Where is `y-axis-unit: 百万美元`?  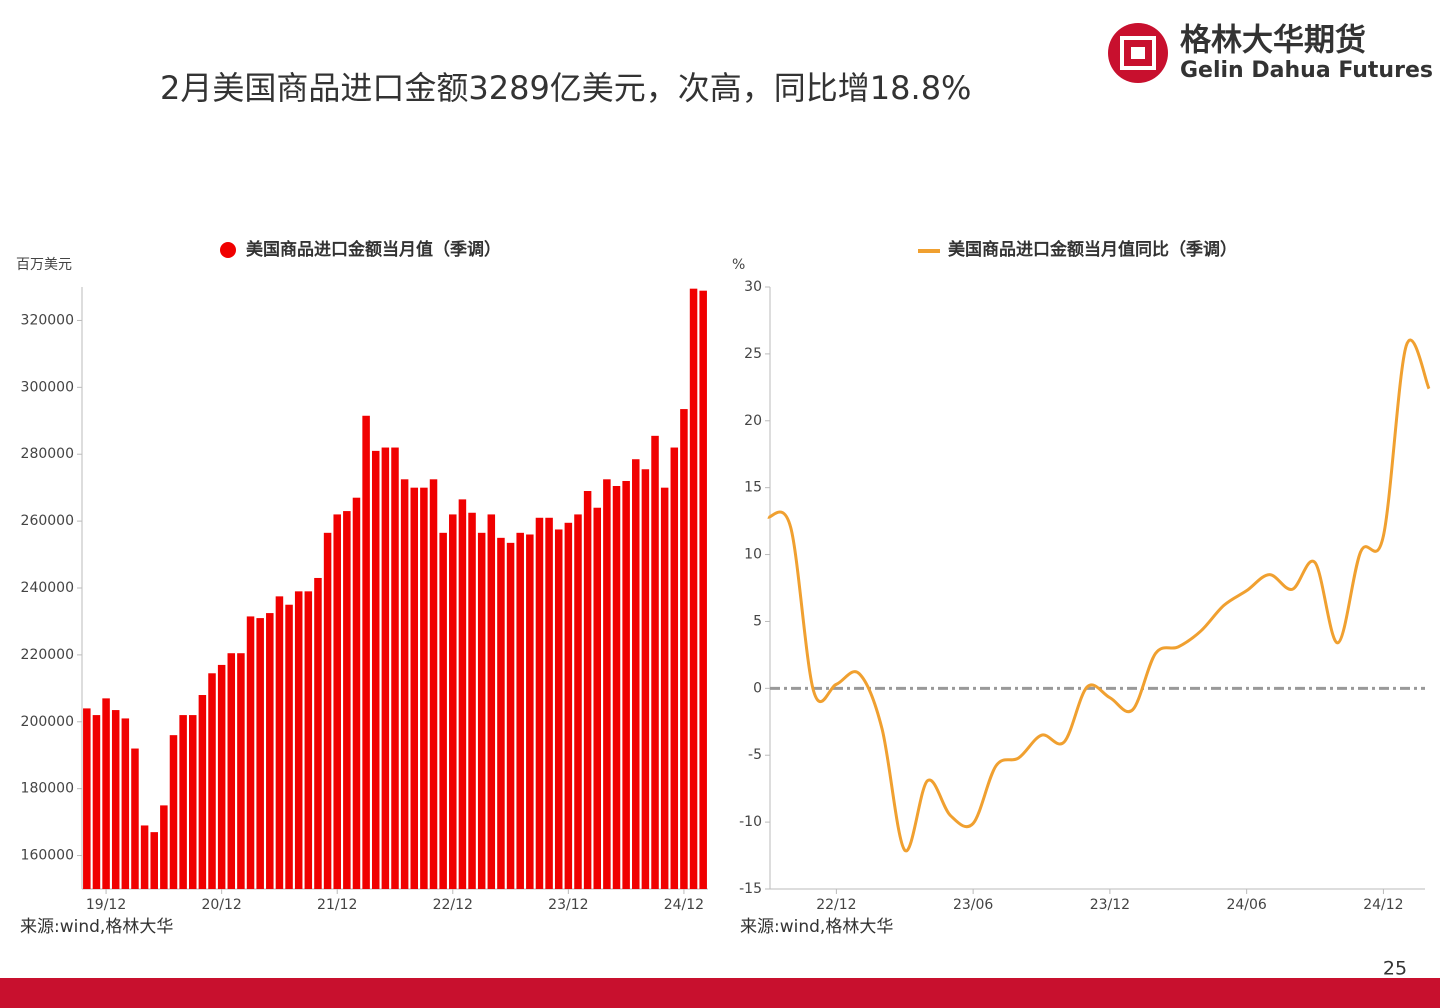
y-axis-unit: 百万美元 is located at coordinates (44, 265).